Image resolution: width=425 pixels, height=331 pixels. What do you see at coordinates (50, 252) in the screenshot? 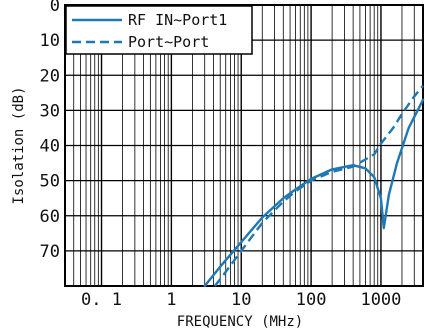
I see `y-tick-label: 70` at bounding box center [50, 252].